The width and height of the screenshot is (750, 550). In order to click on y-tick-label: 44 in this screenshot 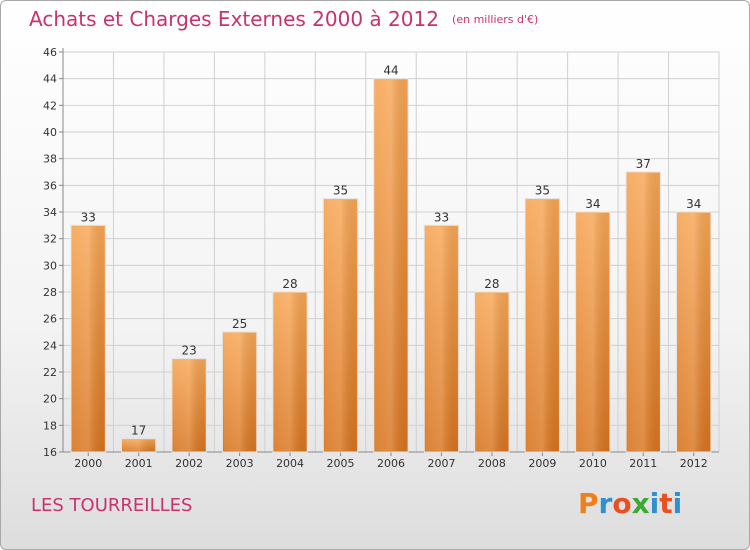, I will do `click(50, 79)`.